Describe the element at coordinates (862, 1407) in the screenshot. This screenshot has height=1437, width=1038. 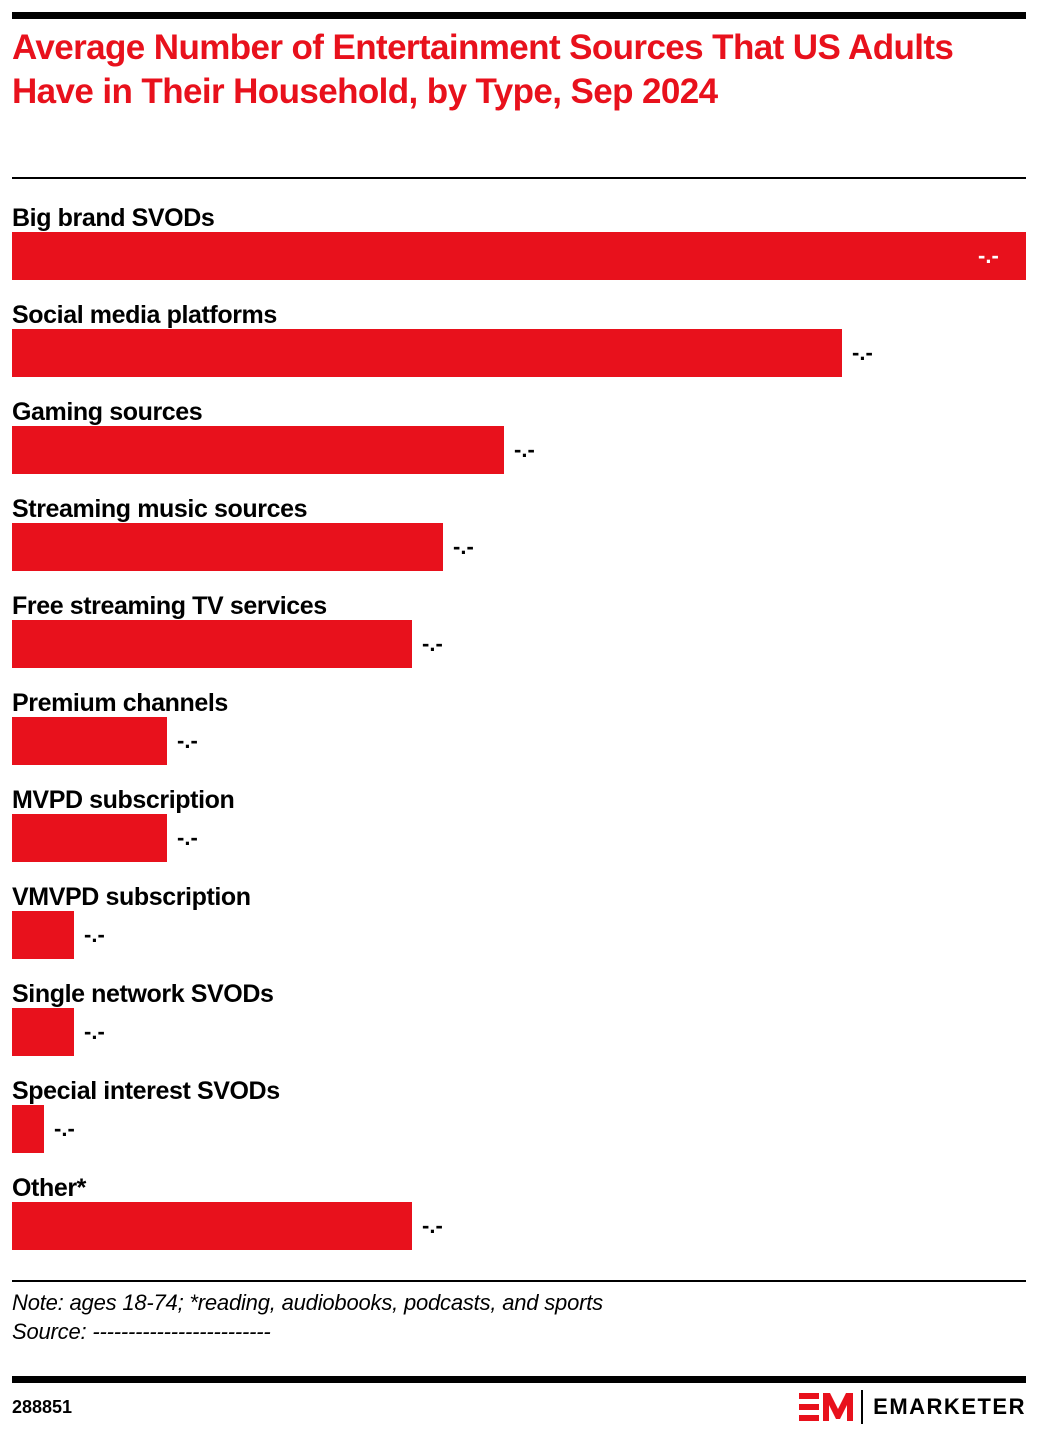
I see `logo-separator` at that location.